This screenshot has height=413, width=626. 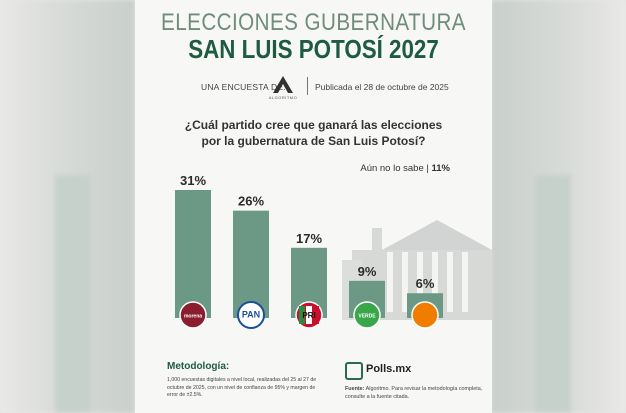 What do you see at coordinates (425, 315) in the screenshot?
I see `party-logo-mc-icon` at bounding box center [425, 315].